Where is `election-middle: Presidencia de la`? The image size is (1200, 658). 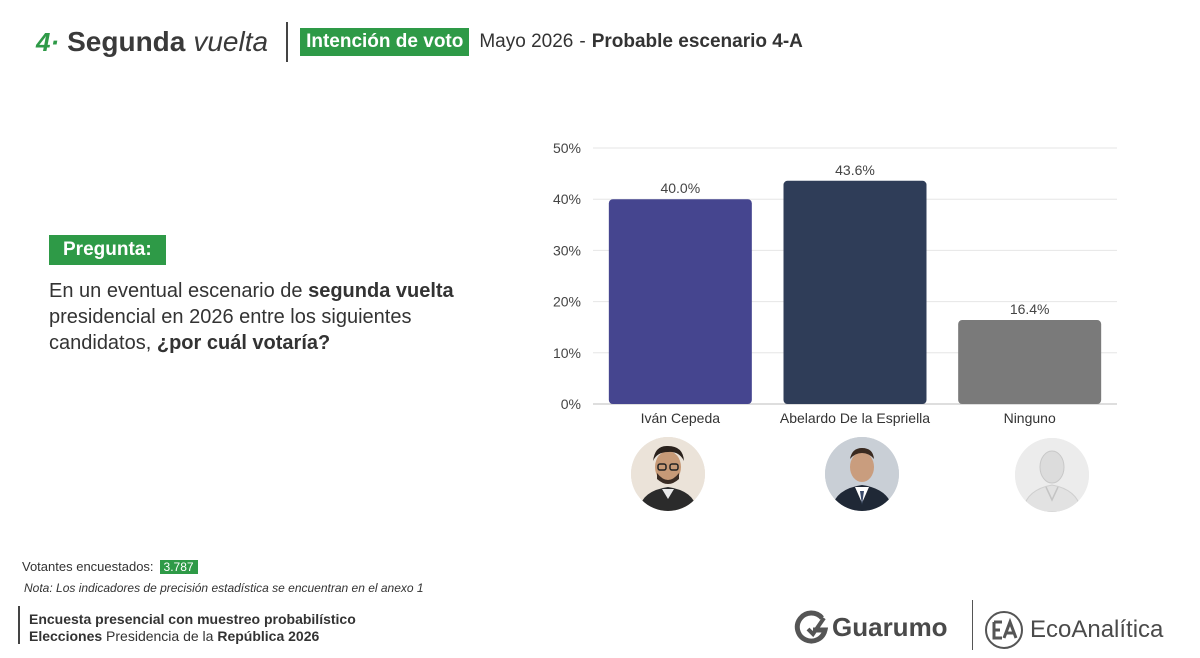 election-middle: Presidencia de la is located at coordinates (160, 636).